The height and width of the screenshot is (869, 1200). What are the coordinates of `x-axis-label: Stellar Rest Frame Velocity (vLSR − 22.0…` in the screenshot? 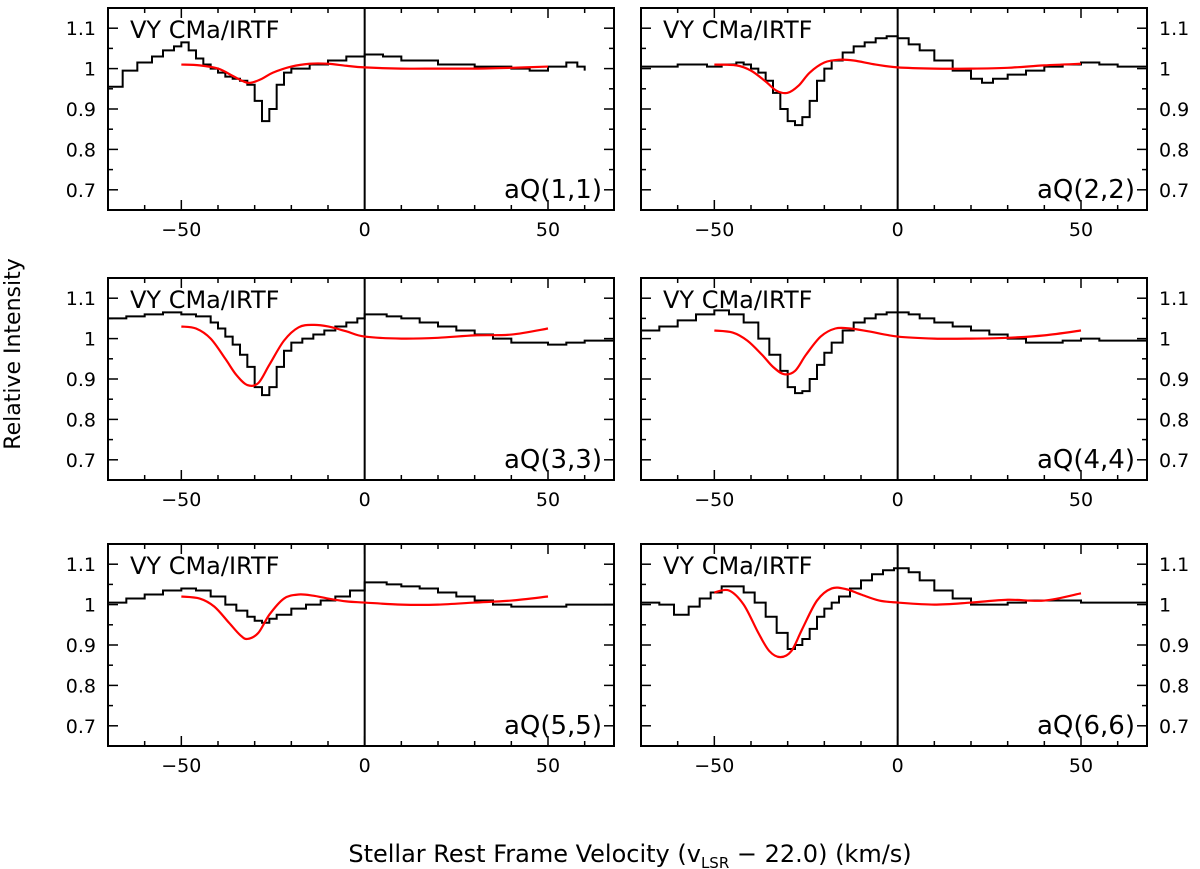 It's located at (629, 854).